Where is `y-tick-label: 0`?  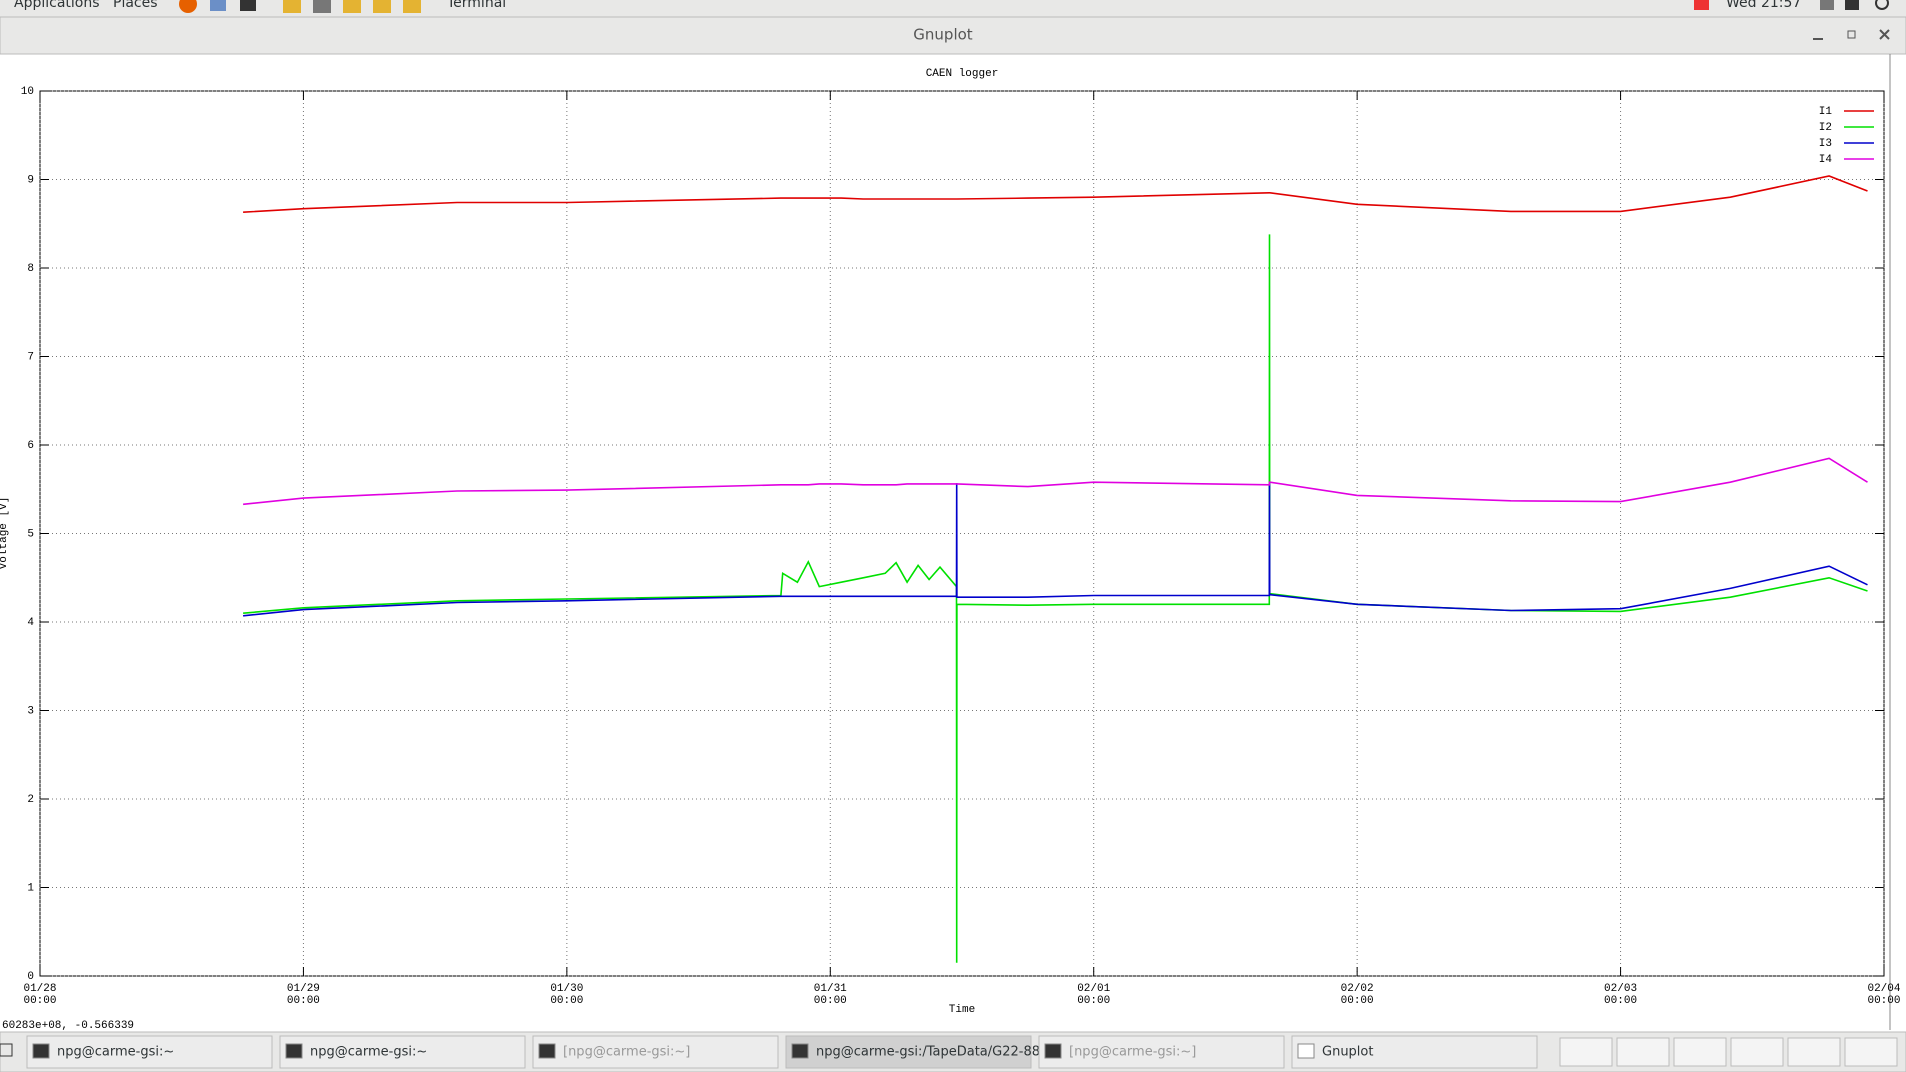 y-tick-label: 0 is located at coordinates (30, 977).